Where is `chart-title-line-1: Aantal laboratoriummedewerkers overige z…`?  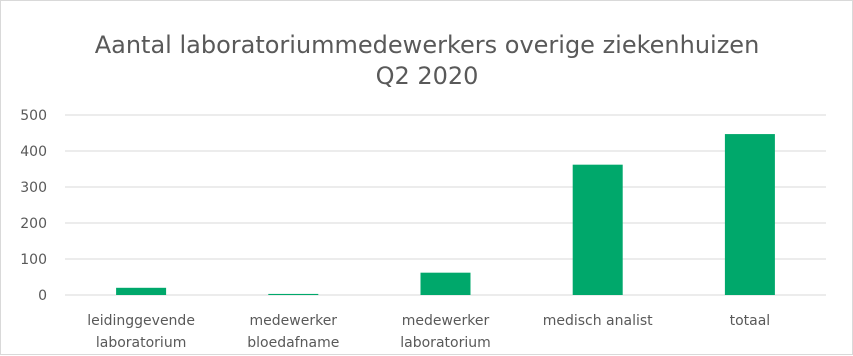 chart-title-line-1: Aantal laboratoriummedewerkers overige z… is located at coordinates (427, 45).